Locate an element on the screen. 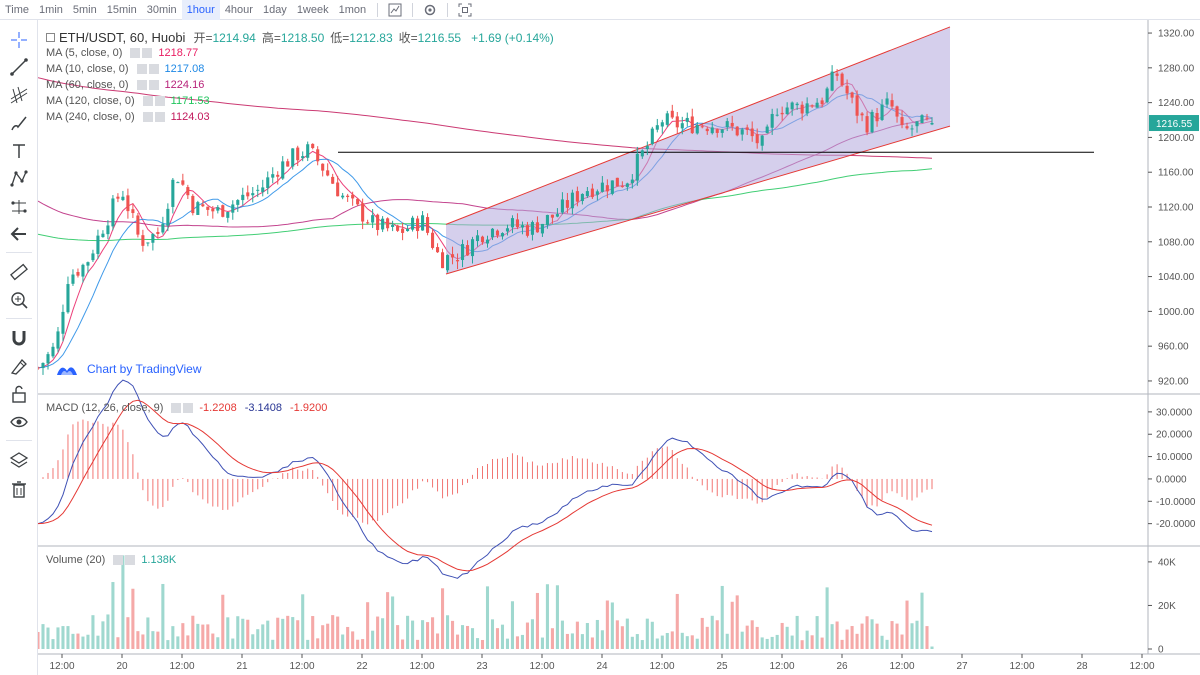 This screenshot has width=1200, height=675. macd-axis-label: -10.0000 is located at coordinates (1176, 502).